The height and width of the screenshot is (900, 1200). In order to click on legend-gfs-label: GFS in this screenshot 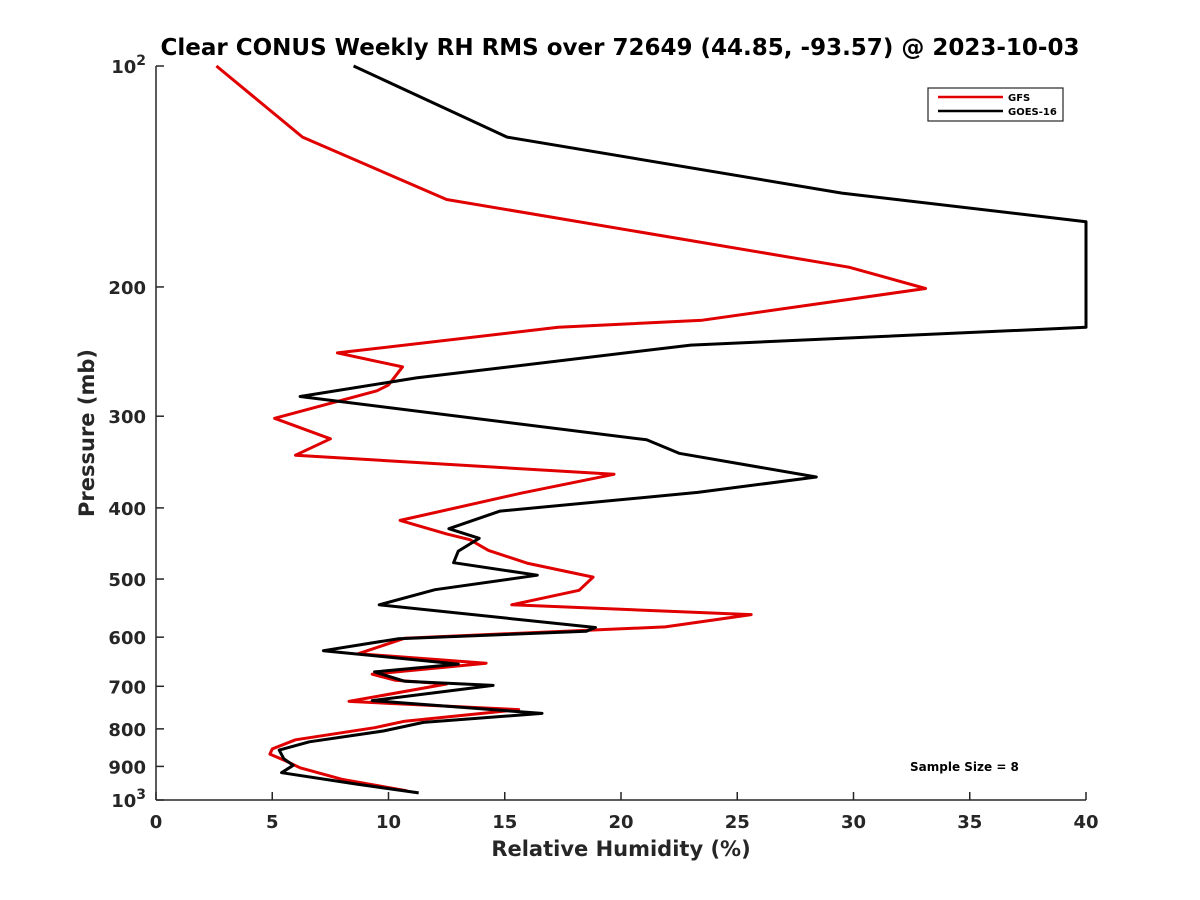, I will do `click(1019, 98)`.